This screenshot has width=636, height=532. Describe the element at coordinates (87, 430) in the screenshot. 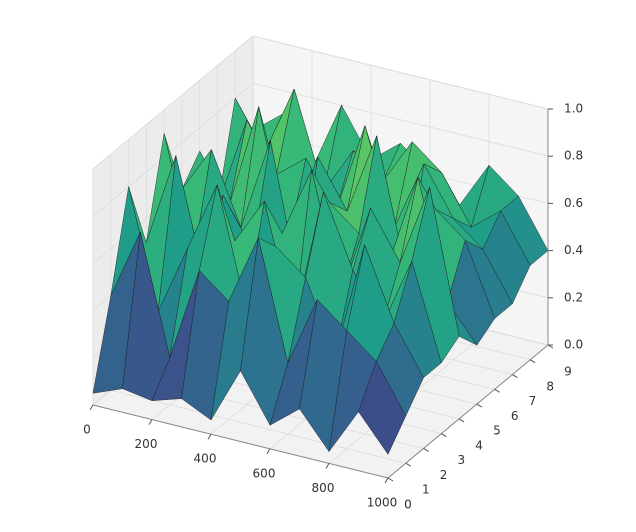

I see `x-tick-label: 0` at that location.